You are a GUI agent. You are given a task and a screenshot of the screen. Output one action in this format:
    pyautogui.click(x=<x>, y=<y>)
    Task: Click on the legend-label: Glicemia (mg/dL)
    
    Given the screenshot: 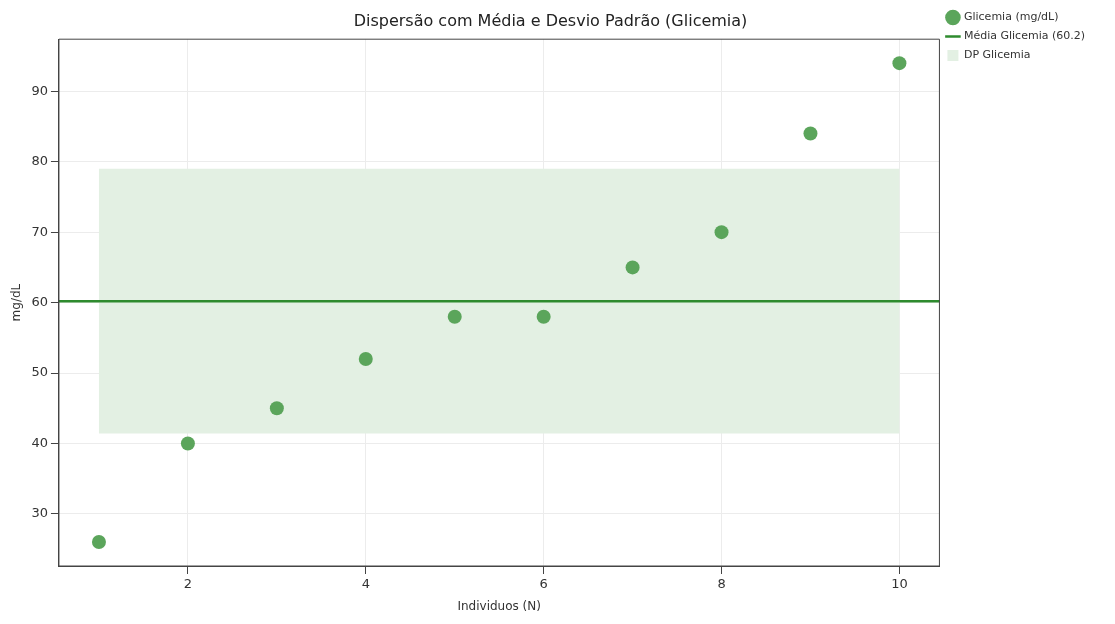 What is the action you would take?
    pyautogui.click(x=1011, y=17)
    